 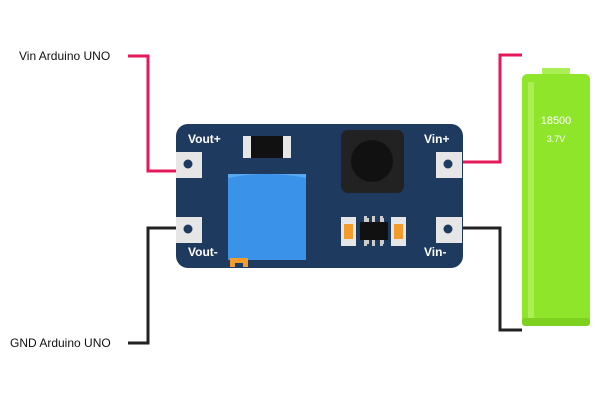 What do you see at coordinates (398, 231) in the screenshot?
I see `smd-capacitor-right` at bounding box center [398, 231].